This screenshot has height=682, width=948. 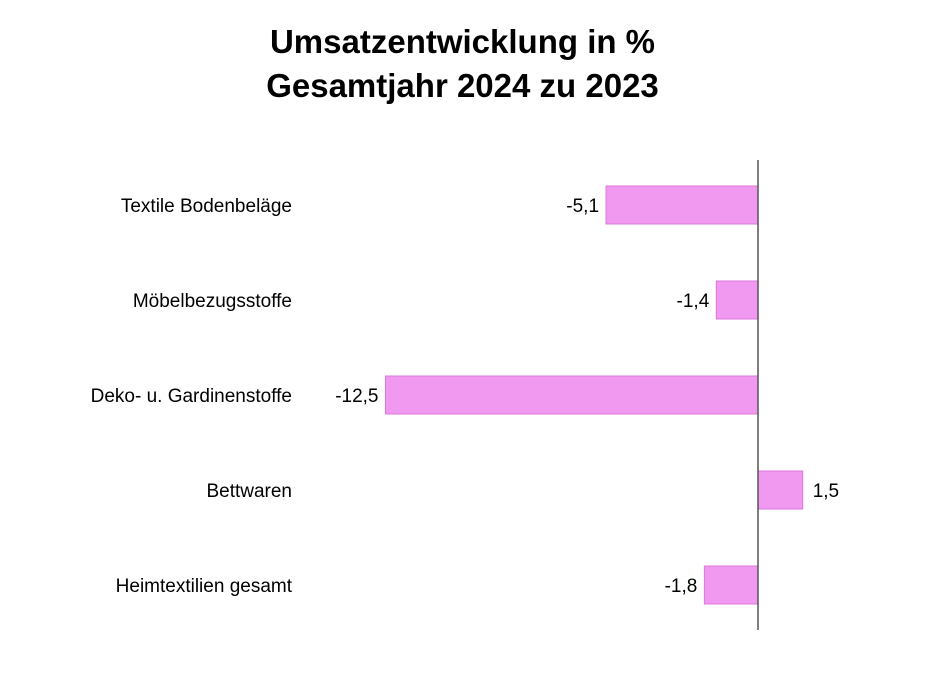 I want to click on data-label: -12,5, so click(x=356, y=396).